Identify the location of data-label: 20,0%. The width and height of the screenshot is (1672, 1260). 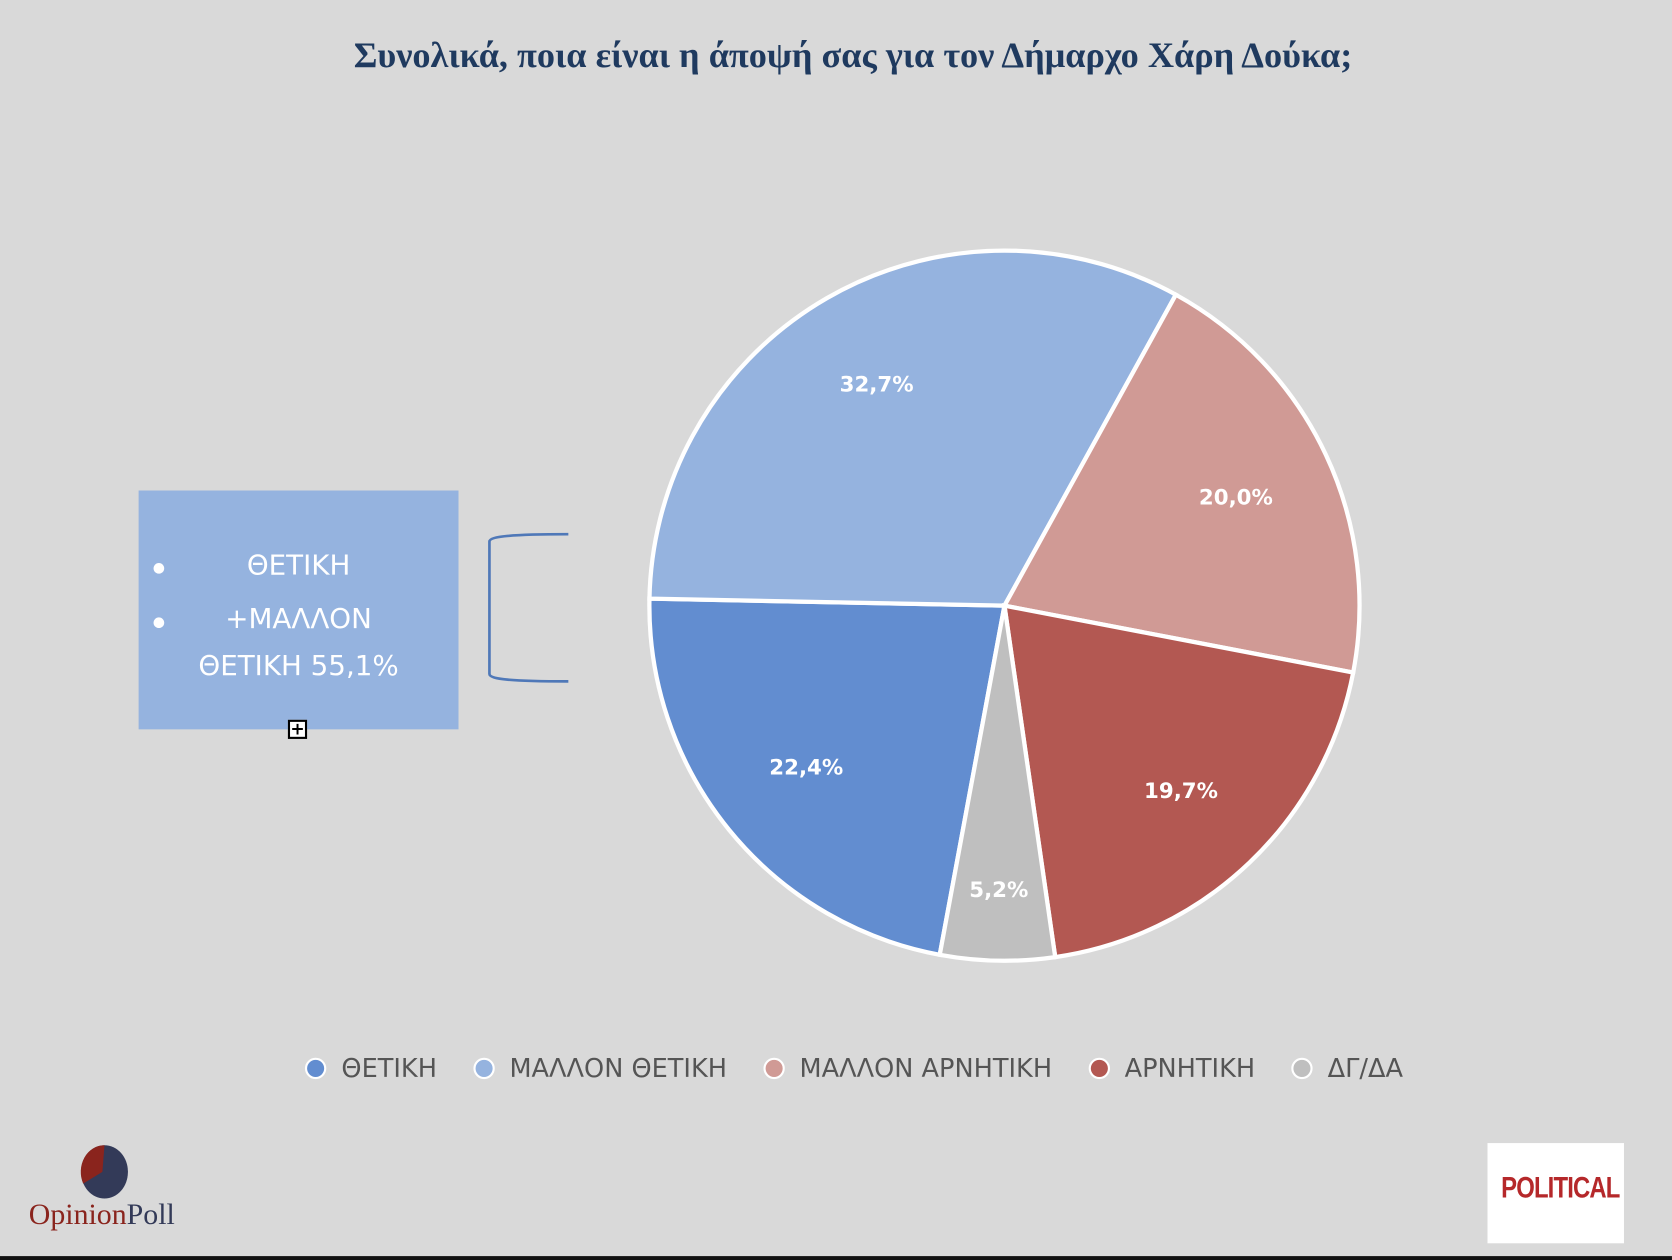
(1236, 498).